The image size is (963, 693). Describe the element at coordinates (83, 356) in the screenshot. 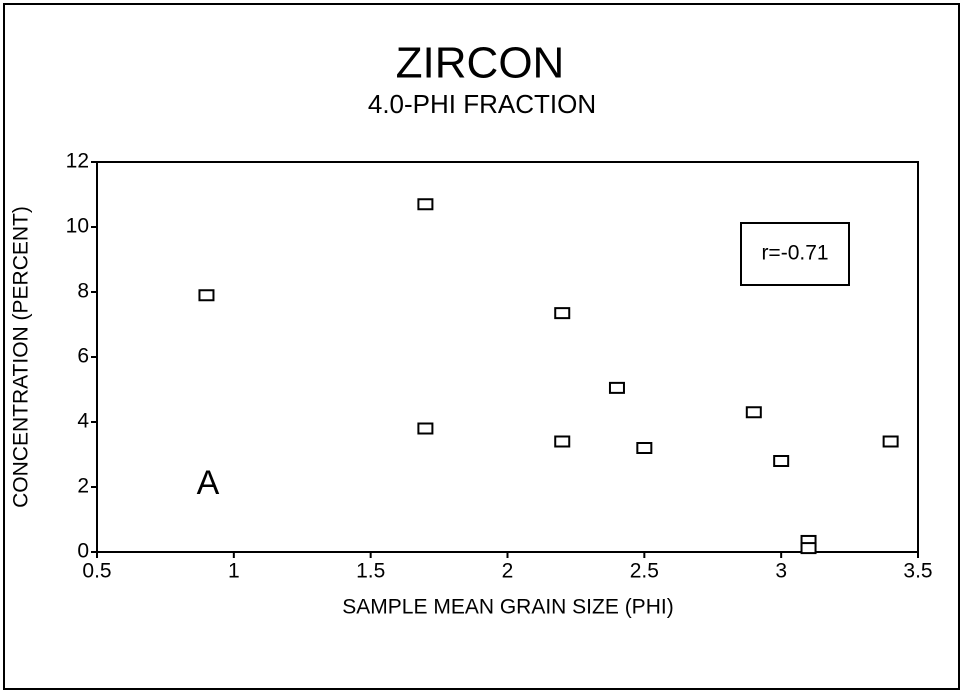

I see `y-tick-label: 6` at that location.